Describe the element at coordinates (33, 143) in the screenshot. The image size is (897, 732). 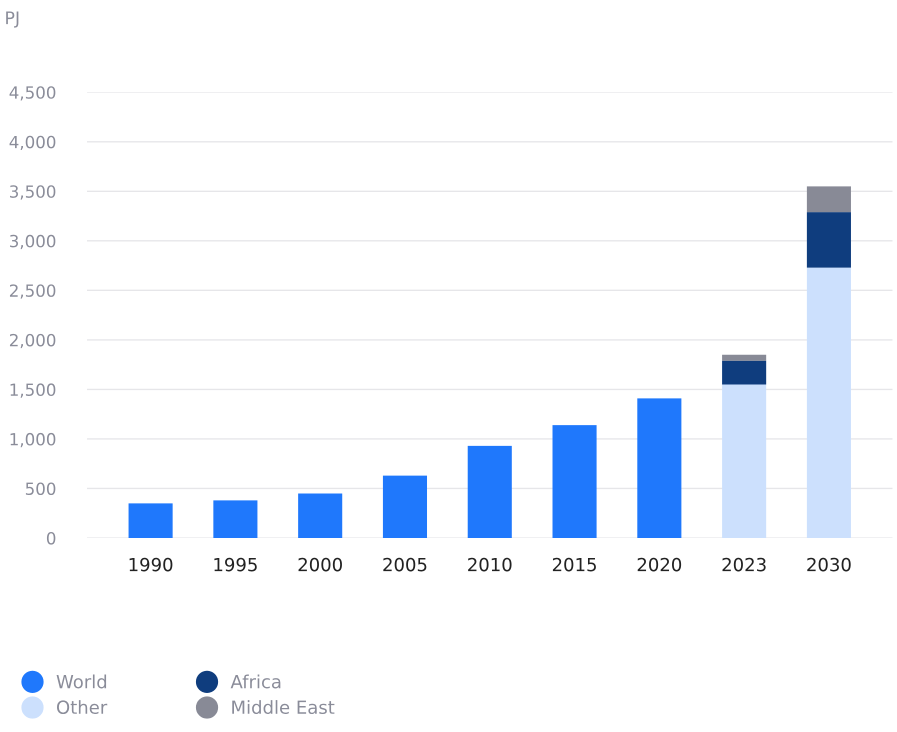
I see `y-tick-label: 4,000` at that location.